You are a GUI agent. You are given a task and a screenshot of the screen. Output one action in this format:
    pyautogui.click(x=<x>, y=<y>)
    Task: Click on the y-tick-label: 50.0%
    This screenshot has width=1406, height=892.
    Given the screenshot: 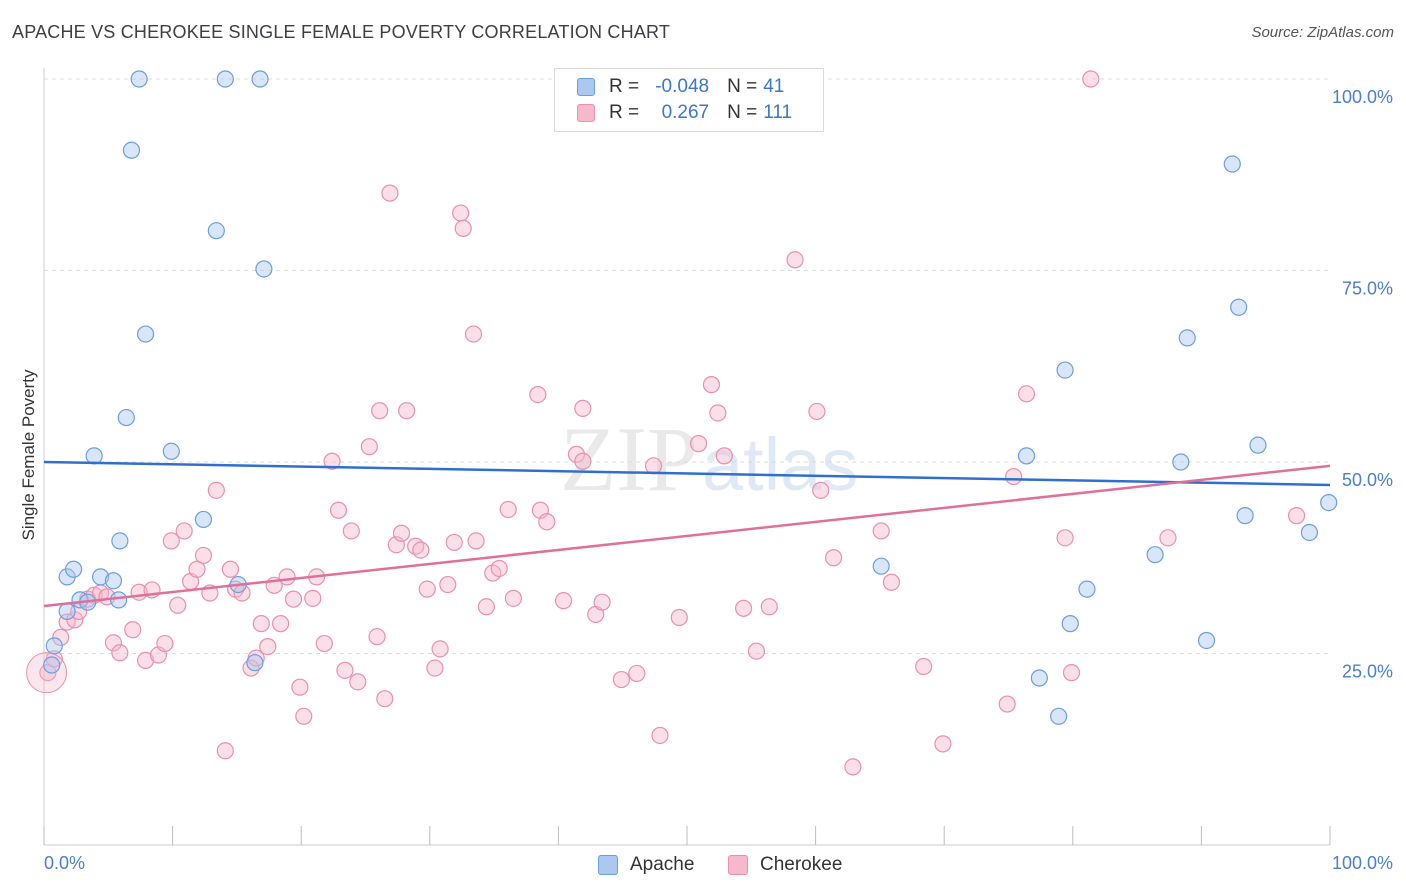 What is the action you would take?
    pyautogui.click(x=1367, y=480)
    